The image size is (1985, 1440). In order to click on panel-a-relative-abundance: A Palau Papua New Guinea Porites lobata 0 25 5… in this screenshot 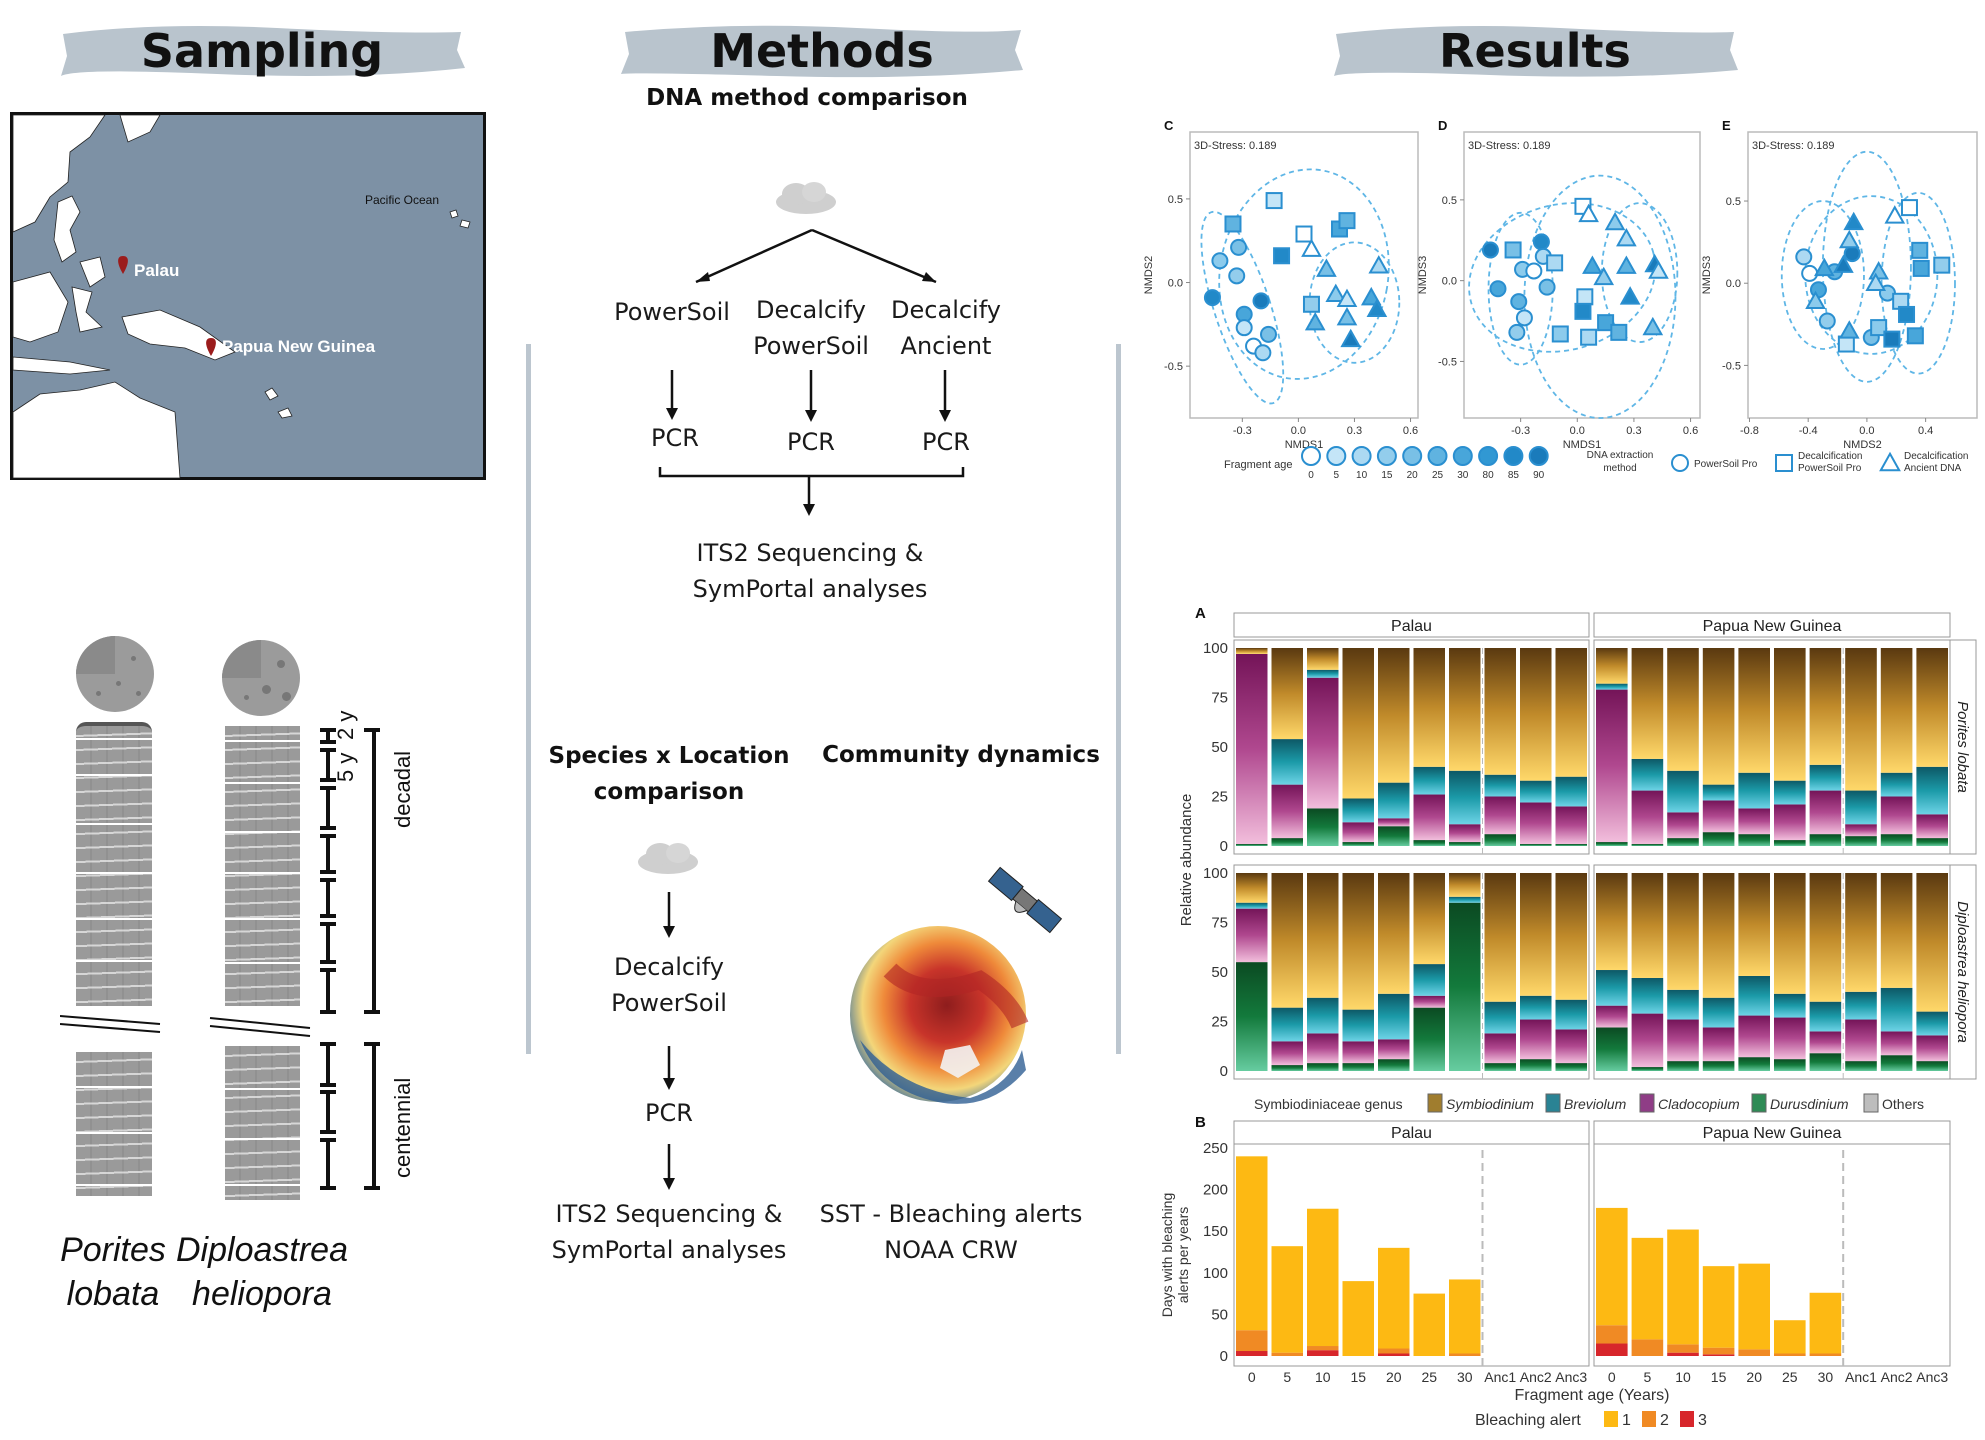, I will do `click(1577, 842)`.